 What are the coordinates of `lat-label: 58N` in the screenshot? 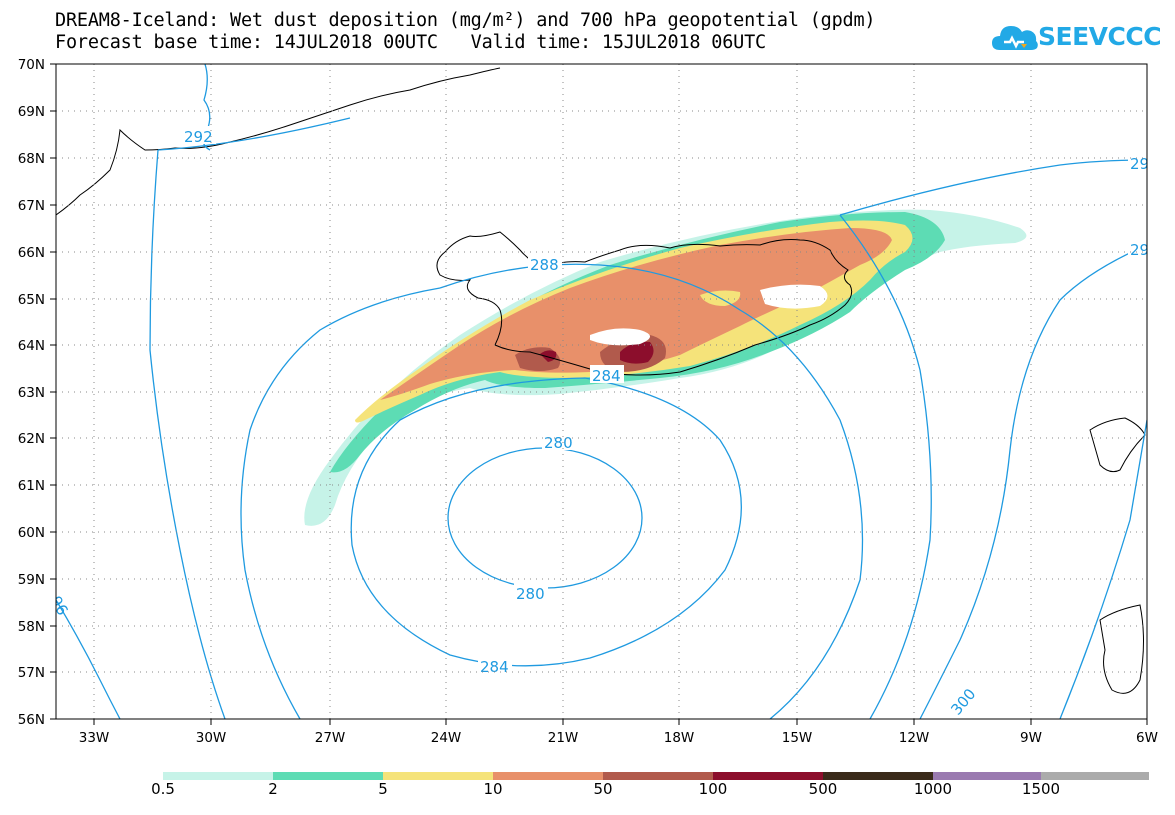 It's located at (31, 627).